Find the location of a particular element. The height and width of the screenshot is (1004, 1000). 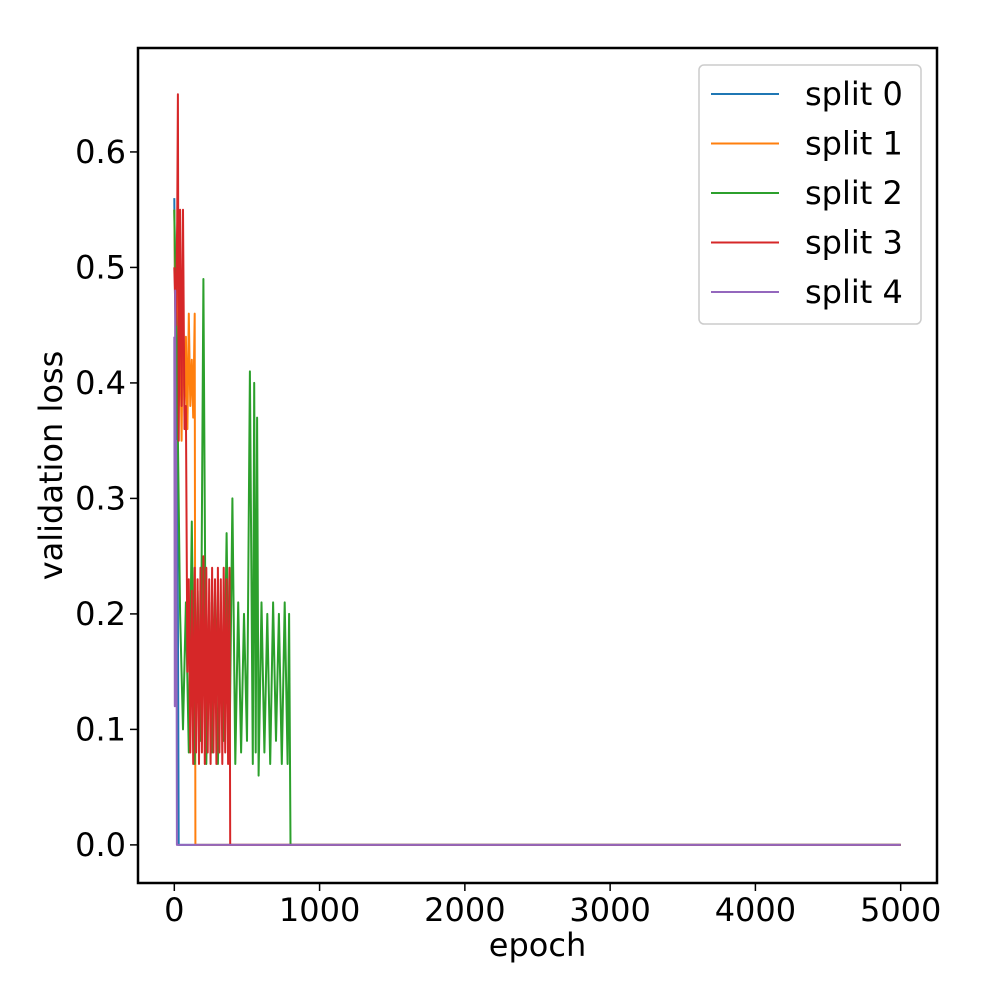

x-tick-label: 2000 is located at coordinates (464, 910).